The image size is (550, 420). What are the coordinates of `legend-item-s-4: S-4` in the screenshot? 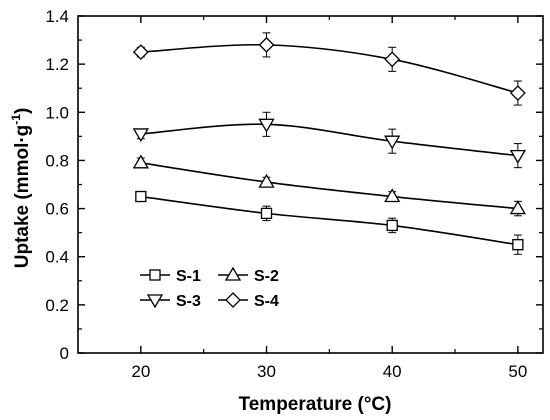 It's located at (248, 301).